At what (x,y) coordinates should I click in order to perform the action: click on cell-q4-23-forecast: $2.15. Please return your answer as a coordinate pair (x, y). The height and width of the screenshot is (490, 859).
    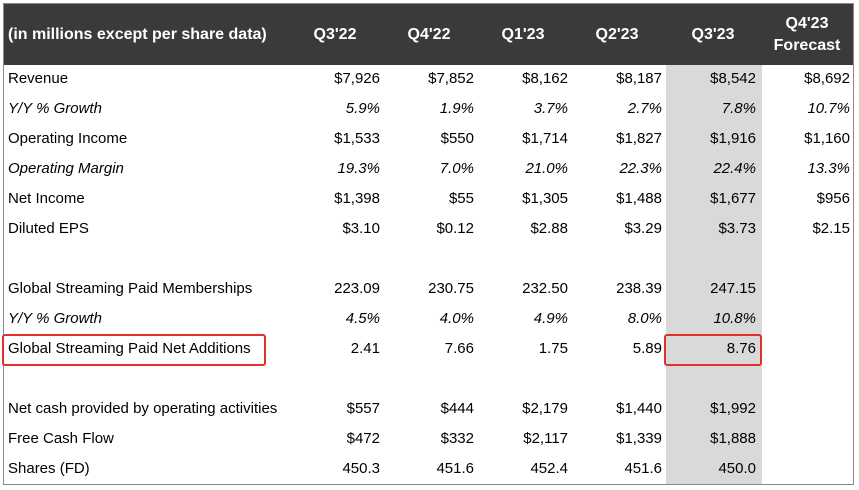
    Looking at the image, I should click on (831, 228).